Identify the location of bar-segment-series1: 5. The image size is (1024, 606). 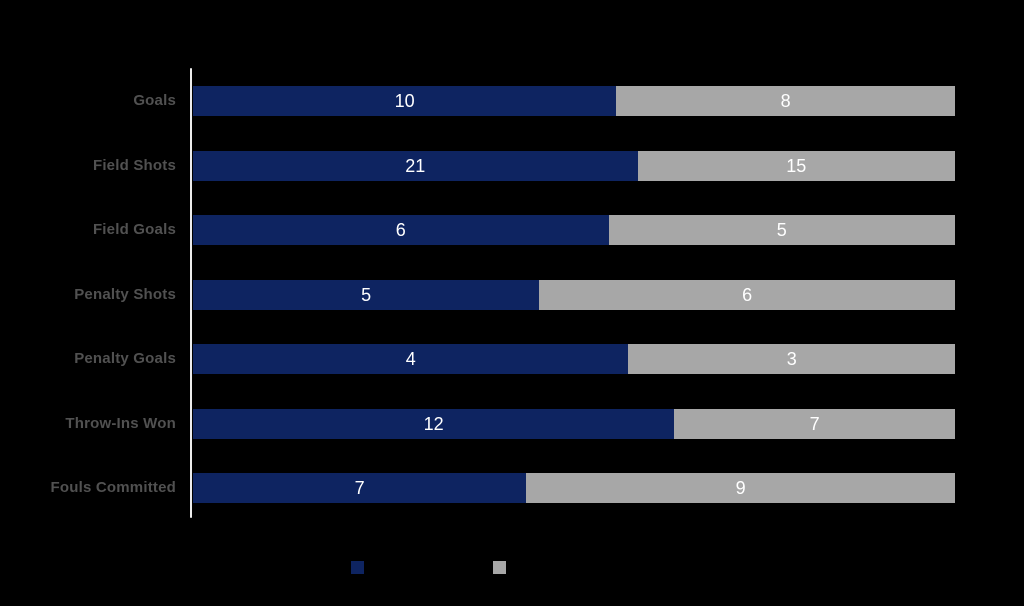
(366, 294).